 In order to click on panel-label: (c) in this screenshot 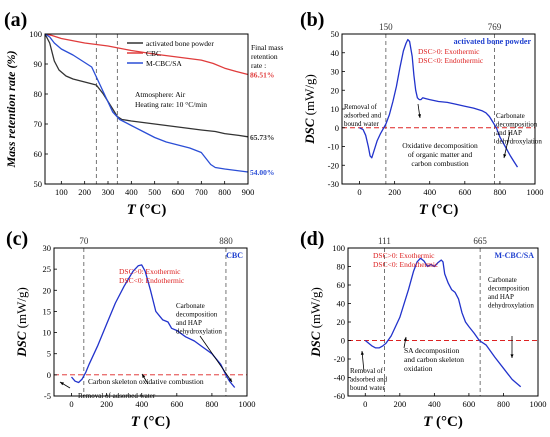, I will do `click(17, 239)`.